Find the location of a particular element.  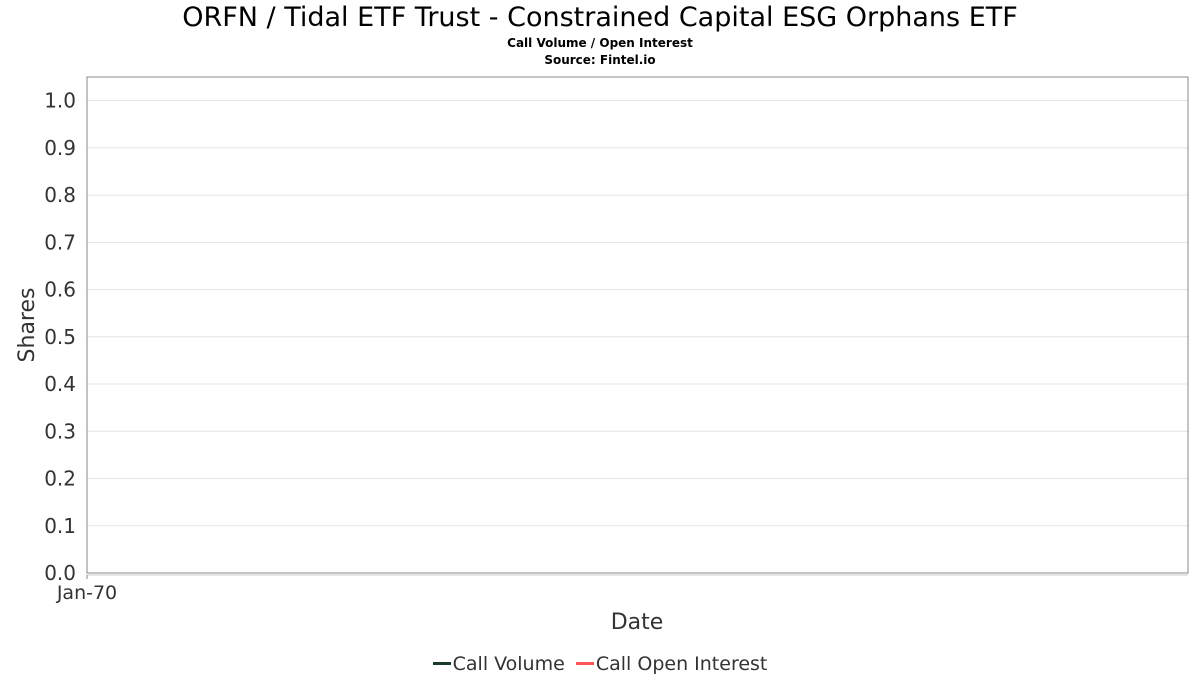

y-tick-label: 0.3 is located at coordinates (60, 431).